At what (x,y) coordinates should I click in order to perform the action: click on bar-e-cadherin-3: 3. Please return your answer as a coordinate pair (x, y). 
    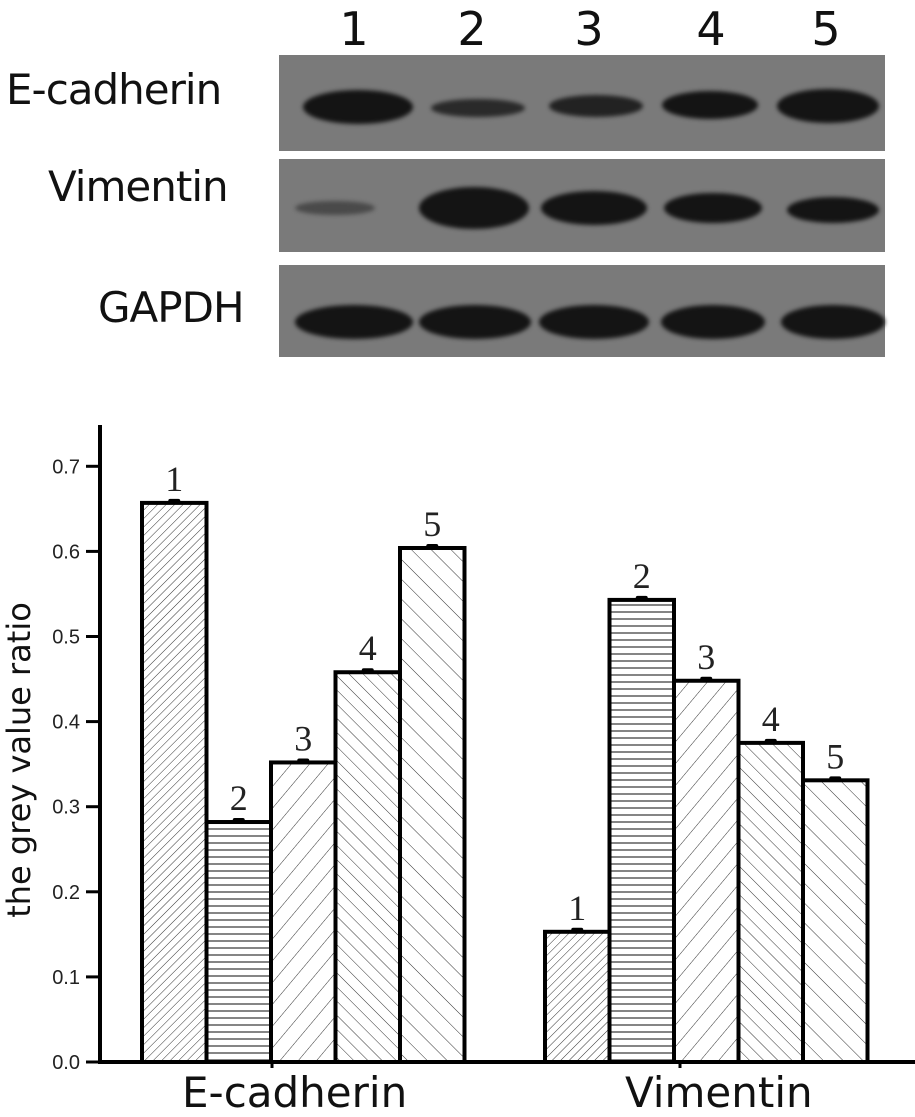
    Looking at the image, I should click on (303, 891).